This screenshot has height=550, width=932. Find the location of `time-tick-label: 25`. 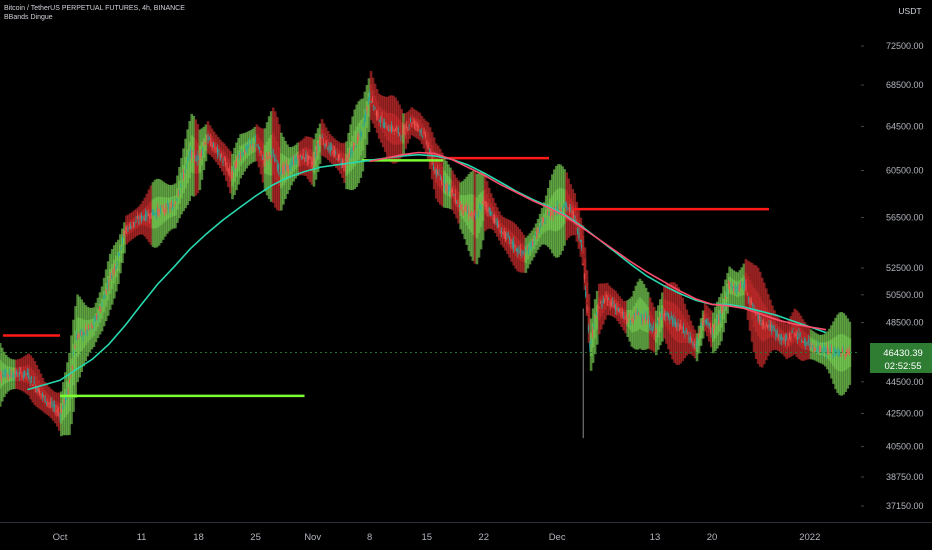

time-tick-label: 25 is located at coordinates (255, 537).